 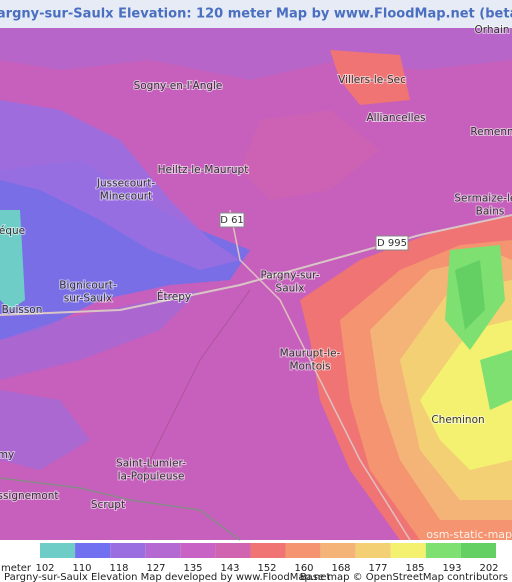 I want to click on place-label: ssignemont, so click(x=29, y=496).